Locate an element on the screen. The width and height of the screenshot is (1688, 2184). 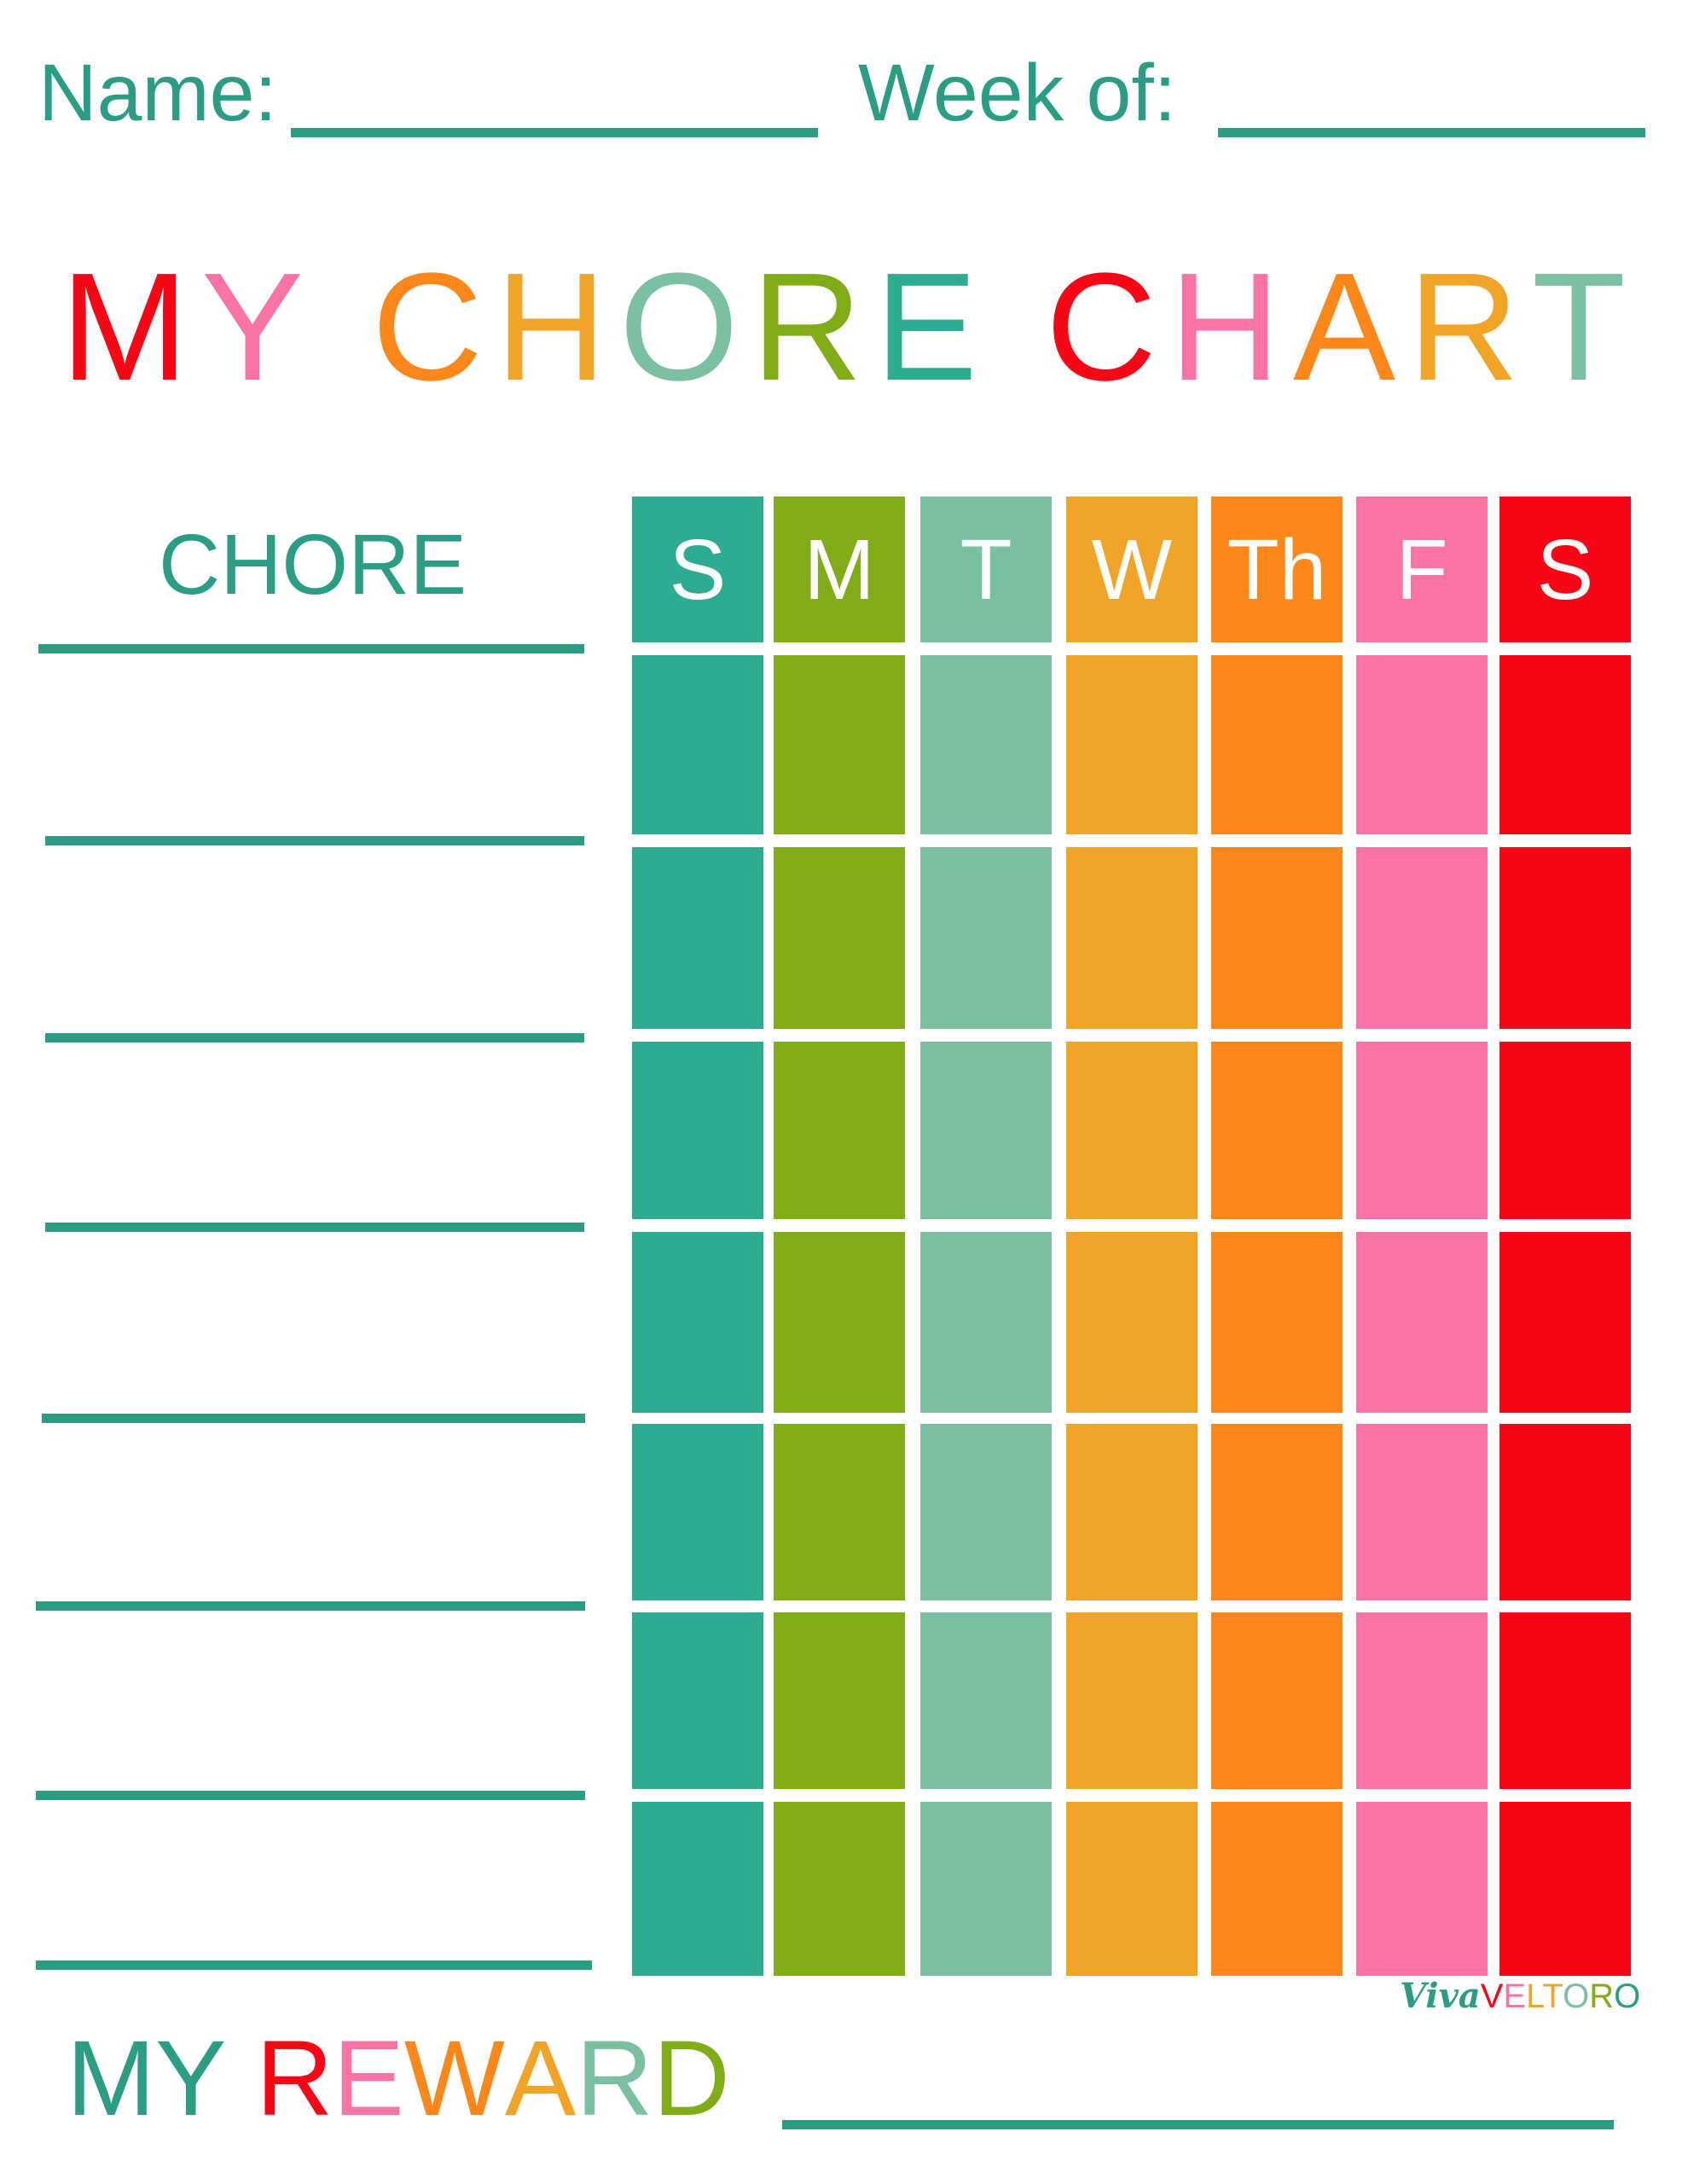
week-label: Week of: is located at coordinates (1017, 93).